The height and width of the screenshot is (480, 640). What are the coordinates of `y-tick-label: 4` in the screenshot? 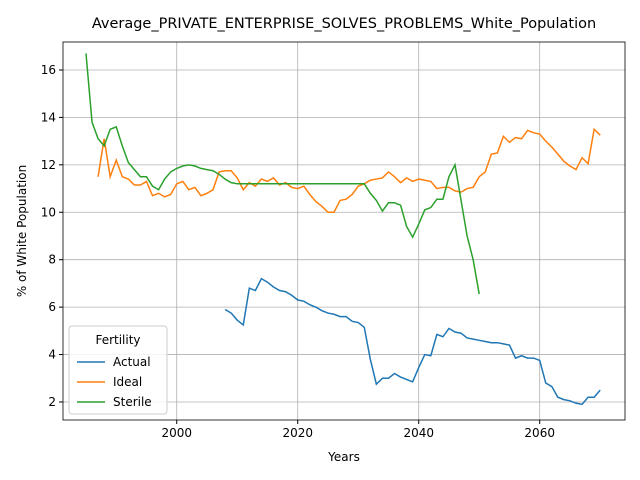 It's located at (52, 355).